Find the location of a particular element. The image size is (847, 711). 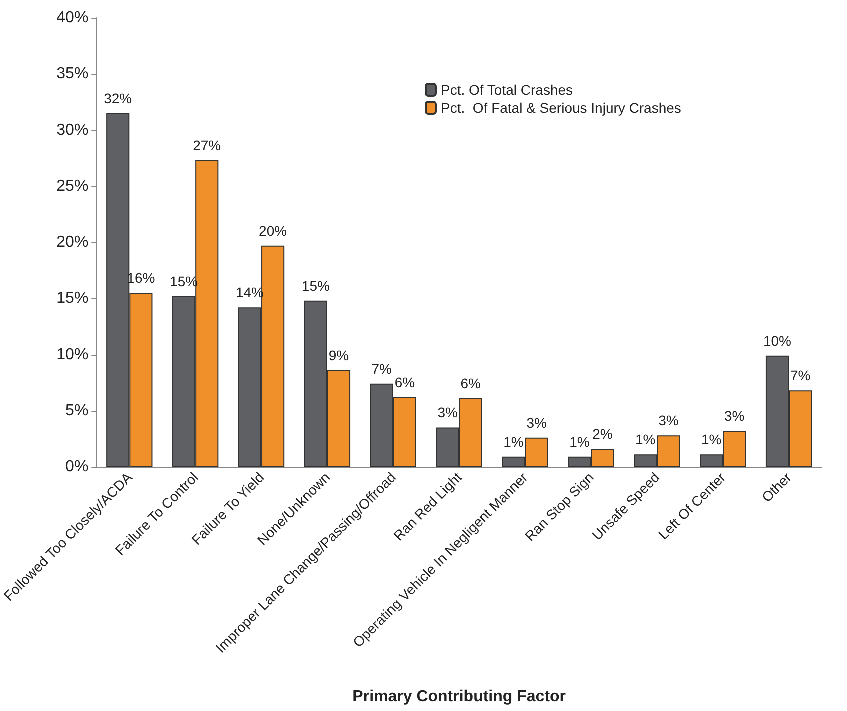

y-tick-label: 10% is located at coordinates (72, 355).